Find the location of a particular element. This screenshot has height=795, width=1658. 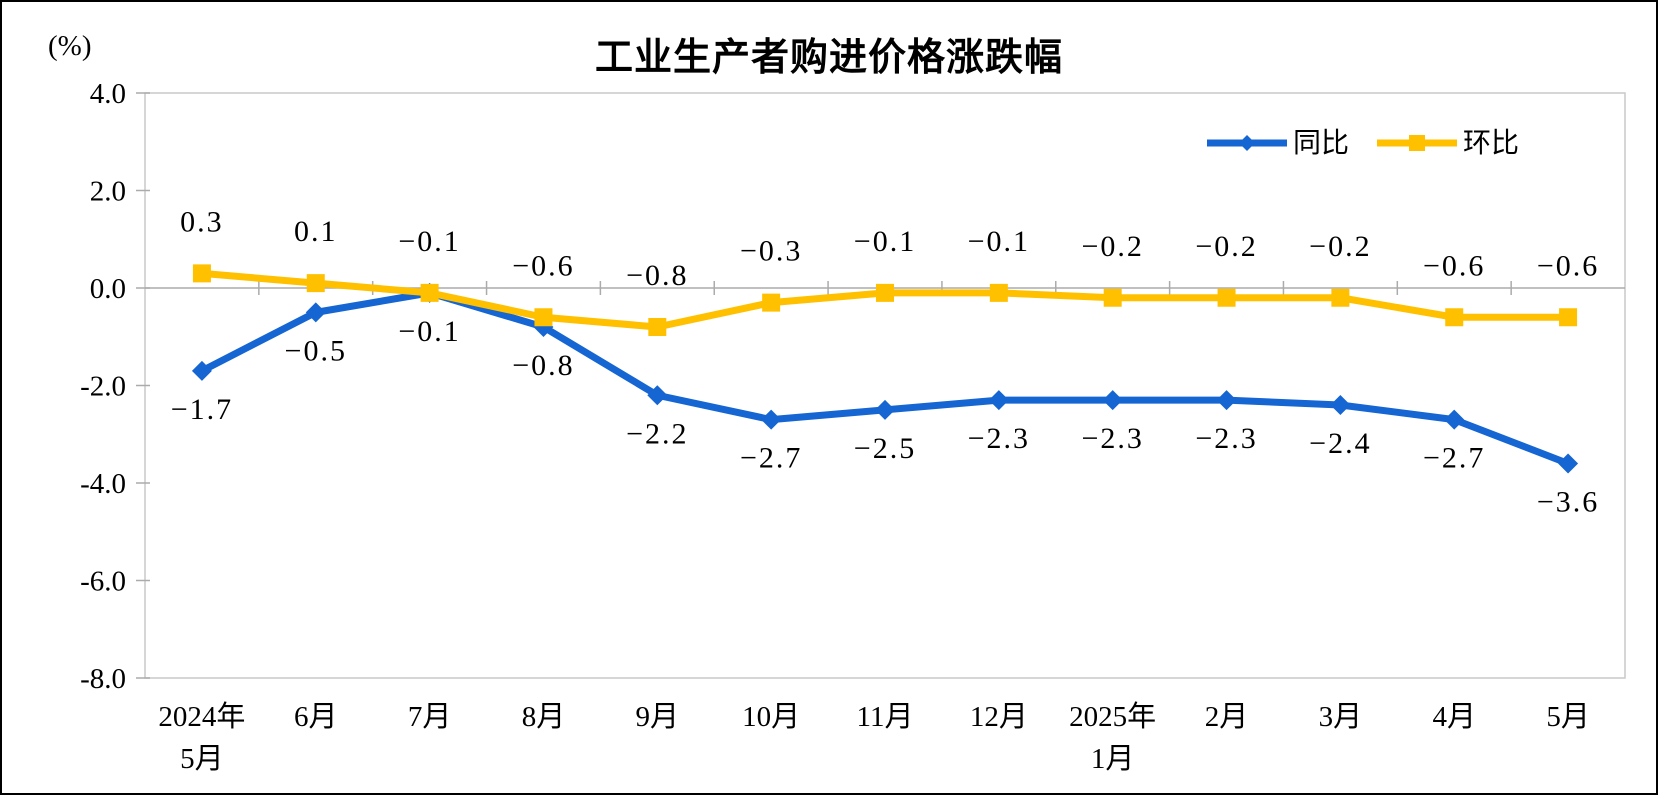

data-label-yoy-10: −2.4 is located at coordinates (1340, 443).